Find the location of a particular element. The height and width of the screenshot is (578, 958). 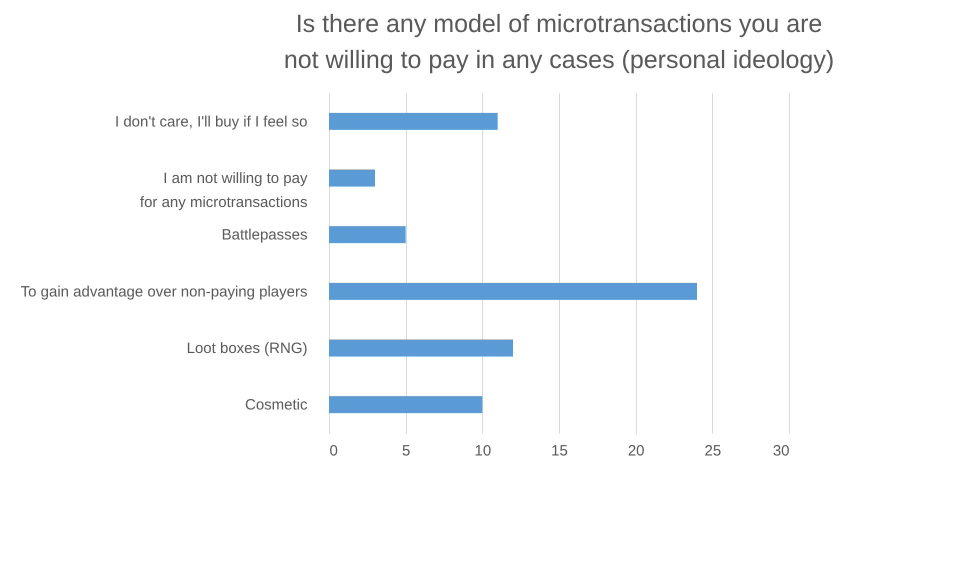

chart-title: Is there any model of microtransactions you are not willing to pay in any cases (personal ideology) is located at coordinates (559, 42).